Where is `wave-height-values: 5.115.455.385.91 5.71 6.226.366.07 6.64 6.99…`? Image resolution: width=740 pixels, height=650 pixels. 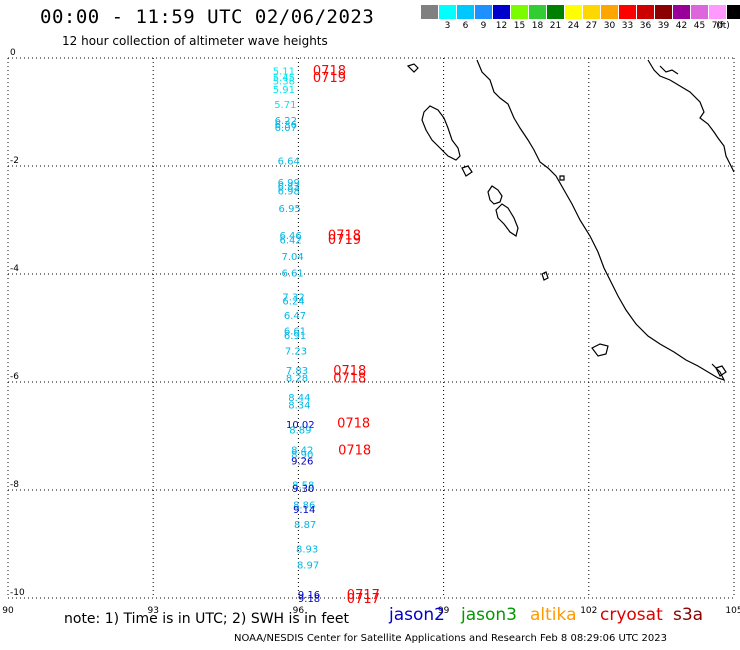 wave-height-values: 5.115.455.385.91 5.71 6.226.366.07 6.64 6.99… is located at coordinates (296, 335).